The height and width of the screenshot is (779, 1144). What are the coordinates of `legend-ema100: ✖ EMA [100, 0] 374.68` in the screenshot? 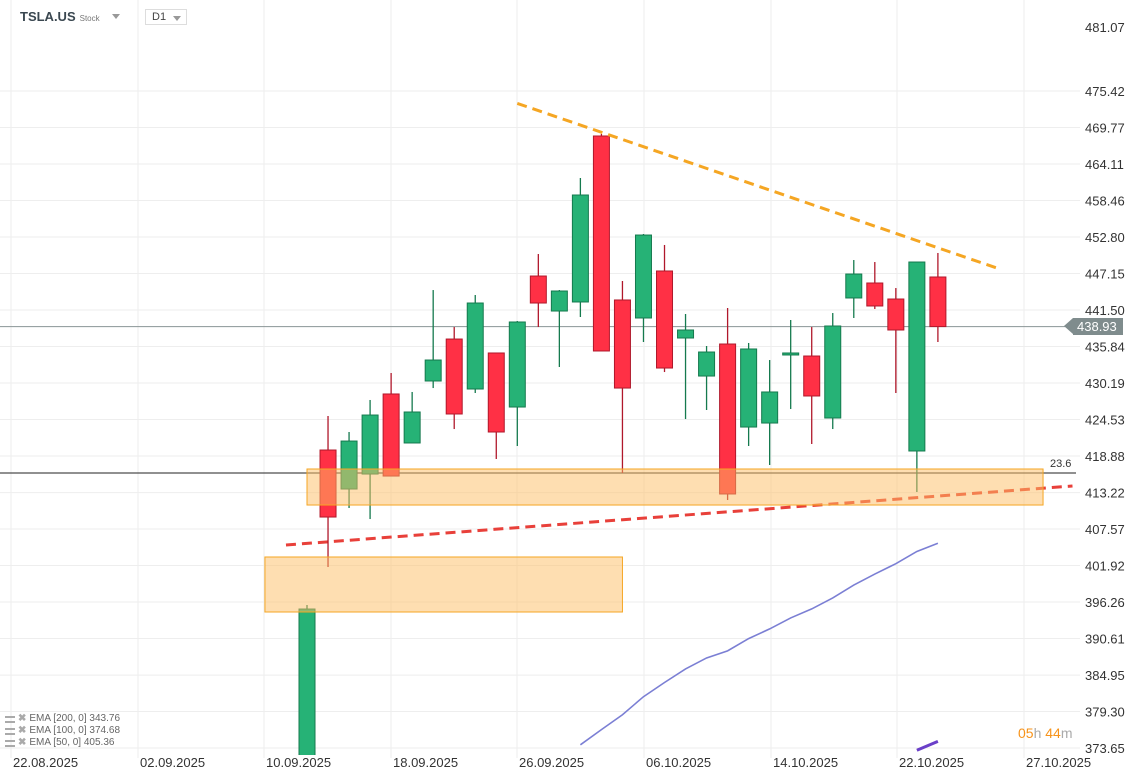 It's located at (62, 731).